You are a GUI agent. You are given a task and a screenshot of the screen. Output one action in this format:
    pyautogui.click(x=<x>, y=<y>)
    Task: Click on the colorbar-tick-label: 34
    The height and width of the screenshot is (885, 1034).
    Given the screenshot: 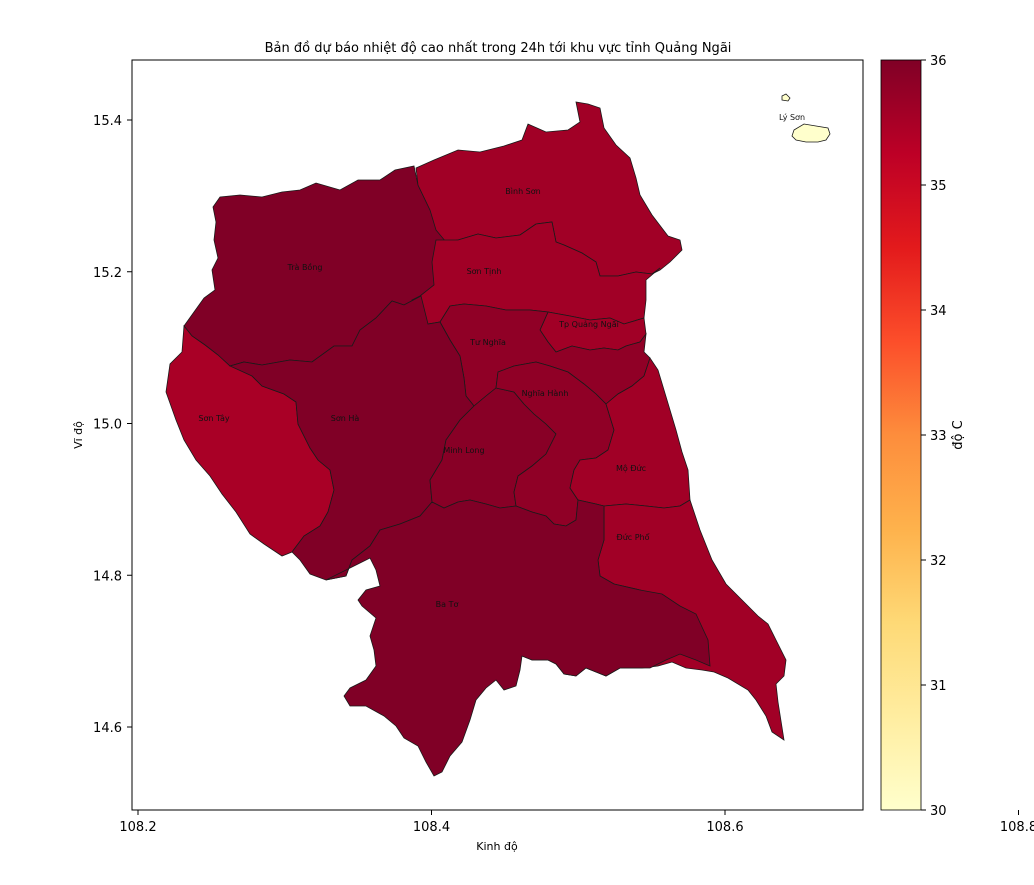 What is the action you would take?
    pyautogui.click(x=938, y=311)
    